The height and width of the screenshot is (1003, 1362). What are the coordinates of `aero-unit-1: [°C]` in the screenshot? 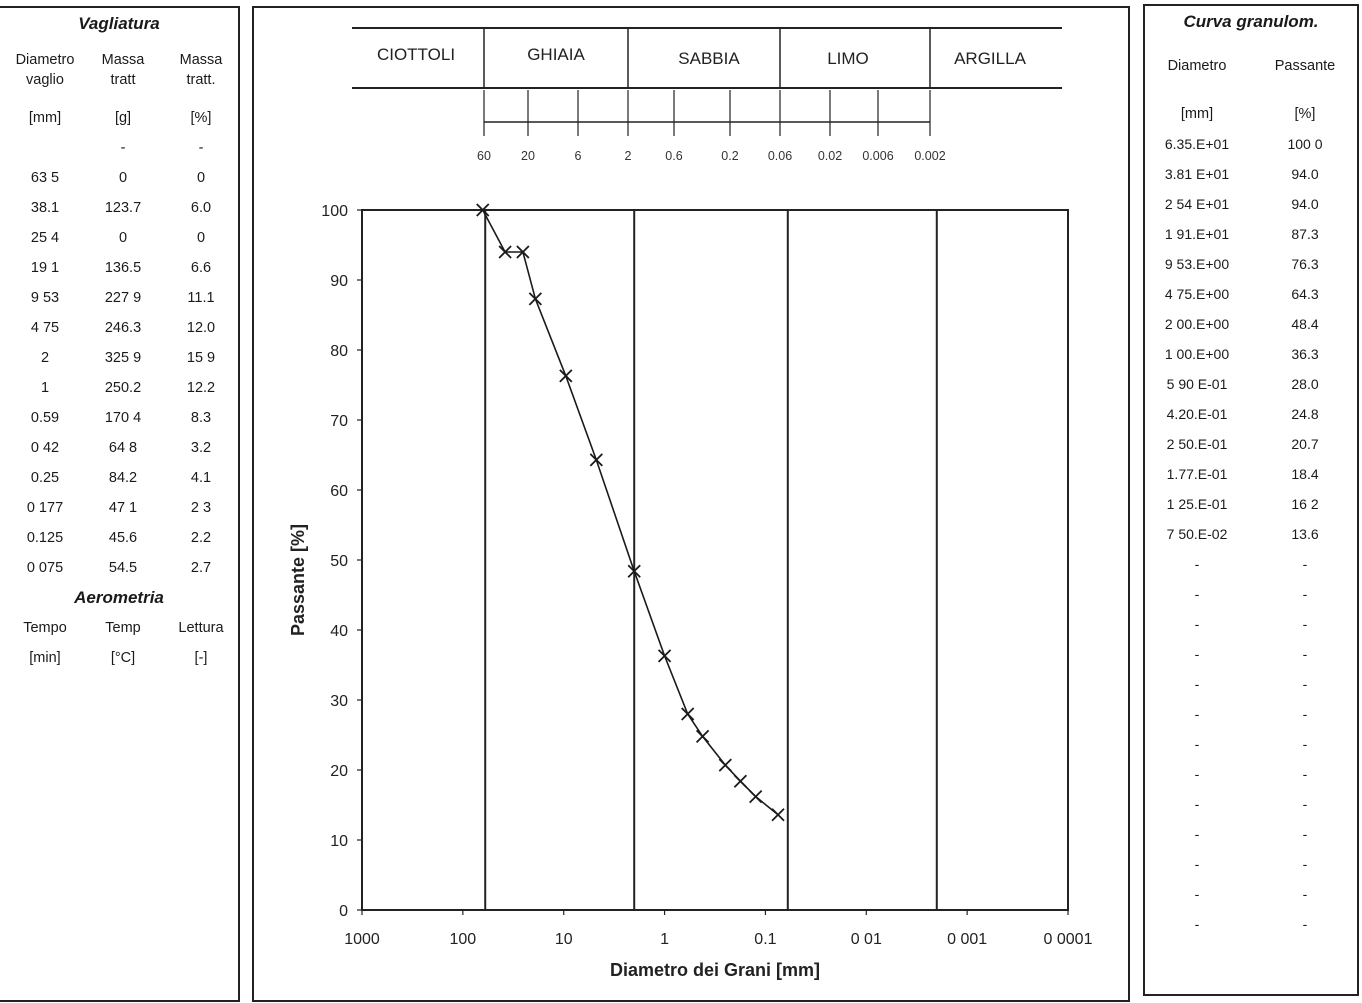 It's located at (123, 658).